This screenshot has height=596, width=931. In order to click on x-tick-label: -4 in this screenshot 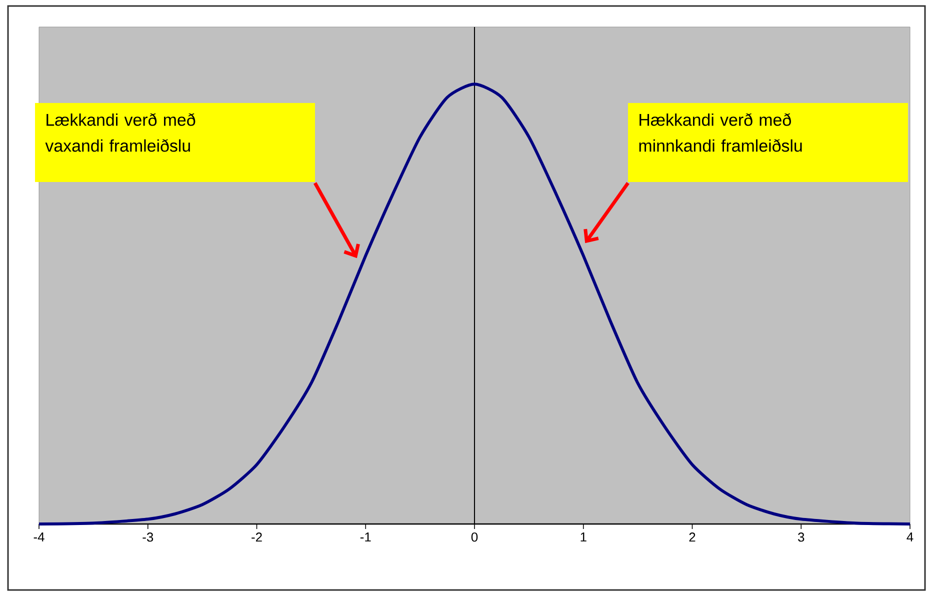, I will do `click(39, 537)`.